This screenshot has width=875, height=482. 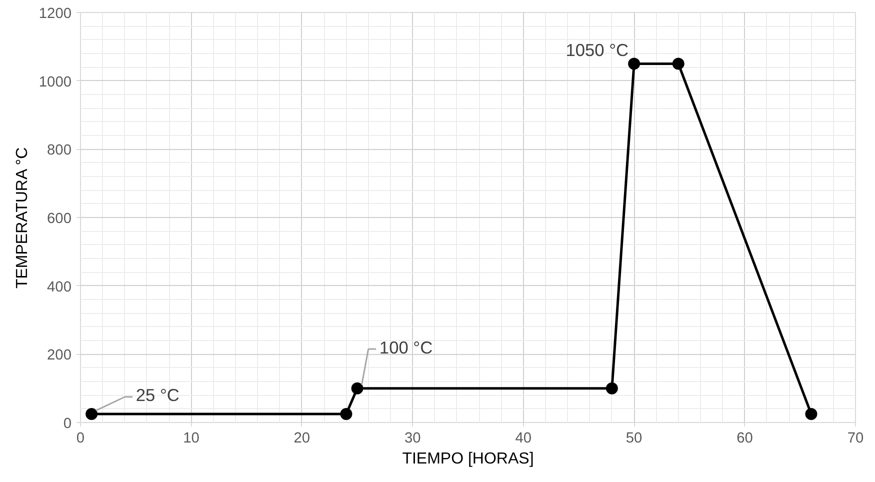 I want to click on y-tick-label: 1200, so click(x=55, y=14).